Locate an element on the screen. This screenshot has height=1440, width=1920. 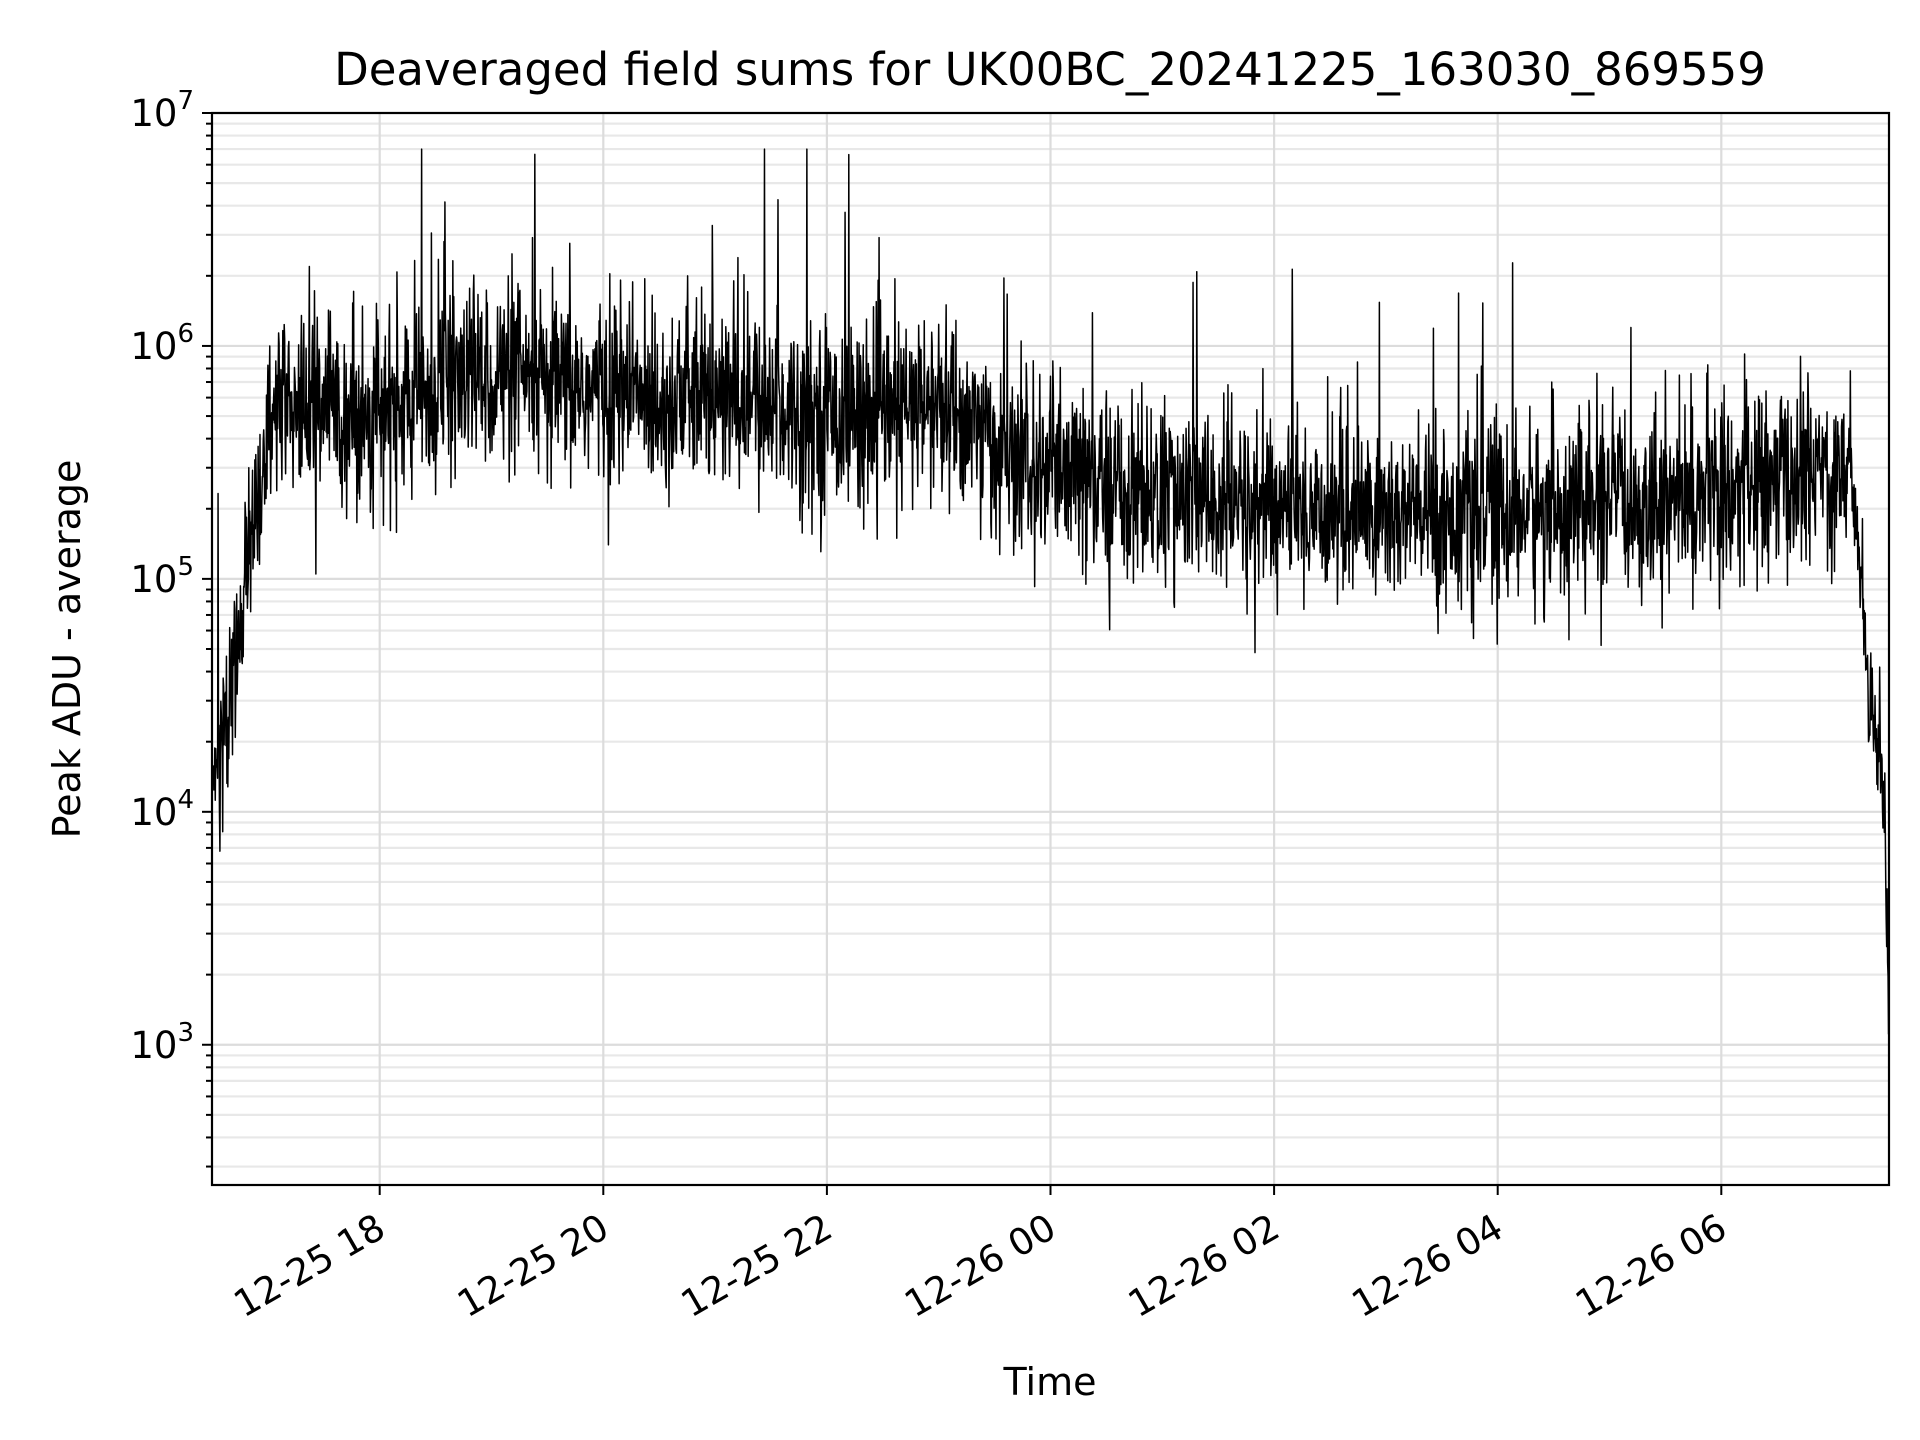
x-axis-label: Time is located at coordinates (1050, 1382).